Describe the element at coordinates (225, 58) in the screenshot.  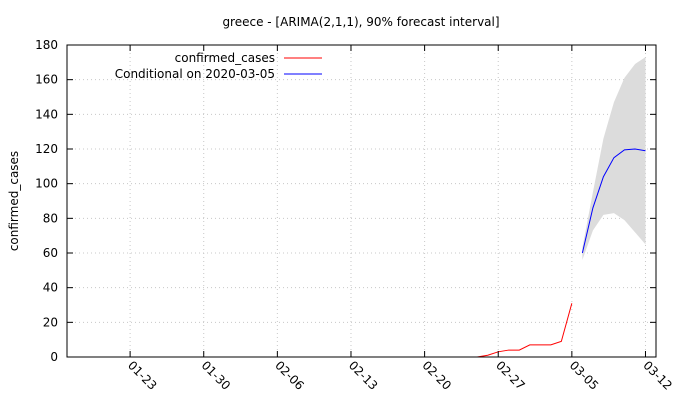
I see `legend-label-confirmed-cases: confirmed_cases` at that location.